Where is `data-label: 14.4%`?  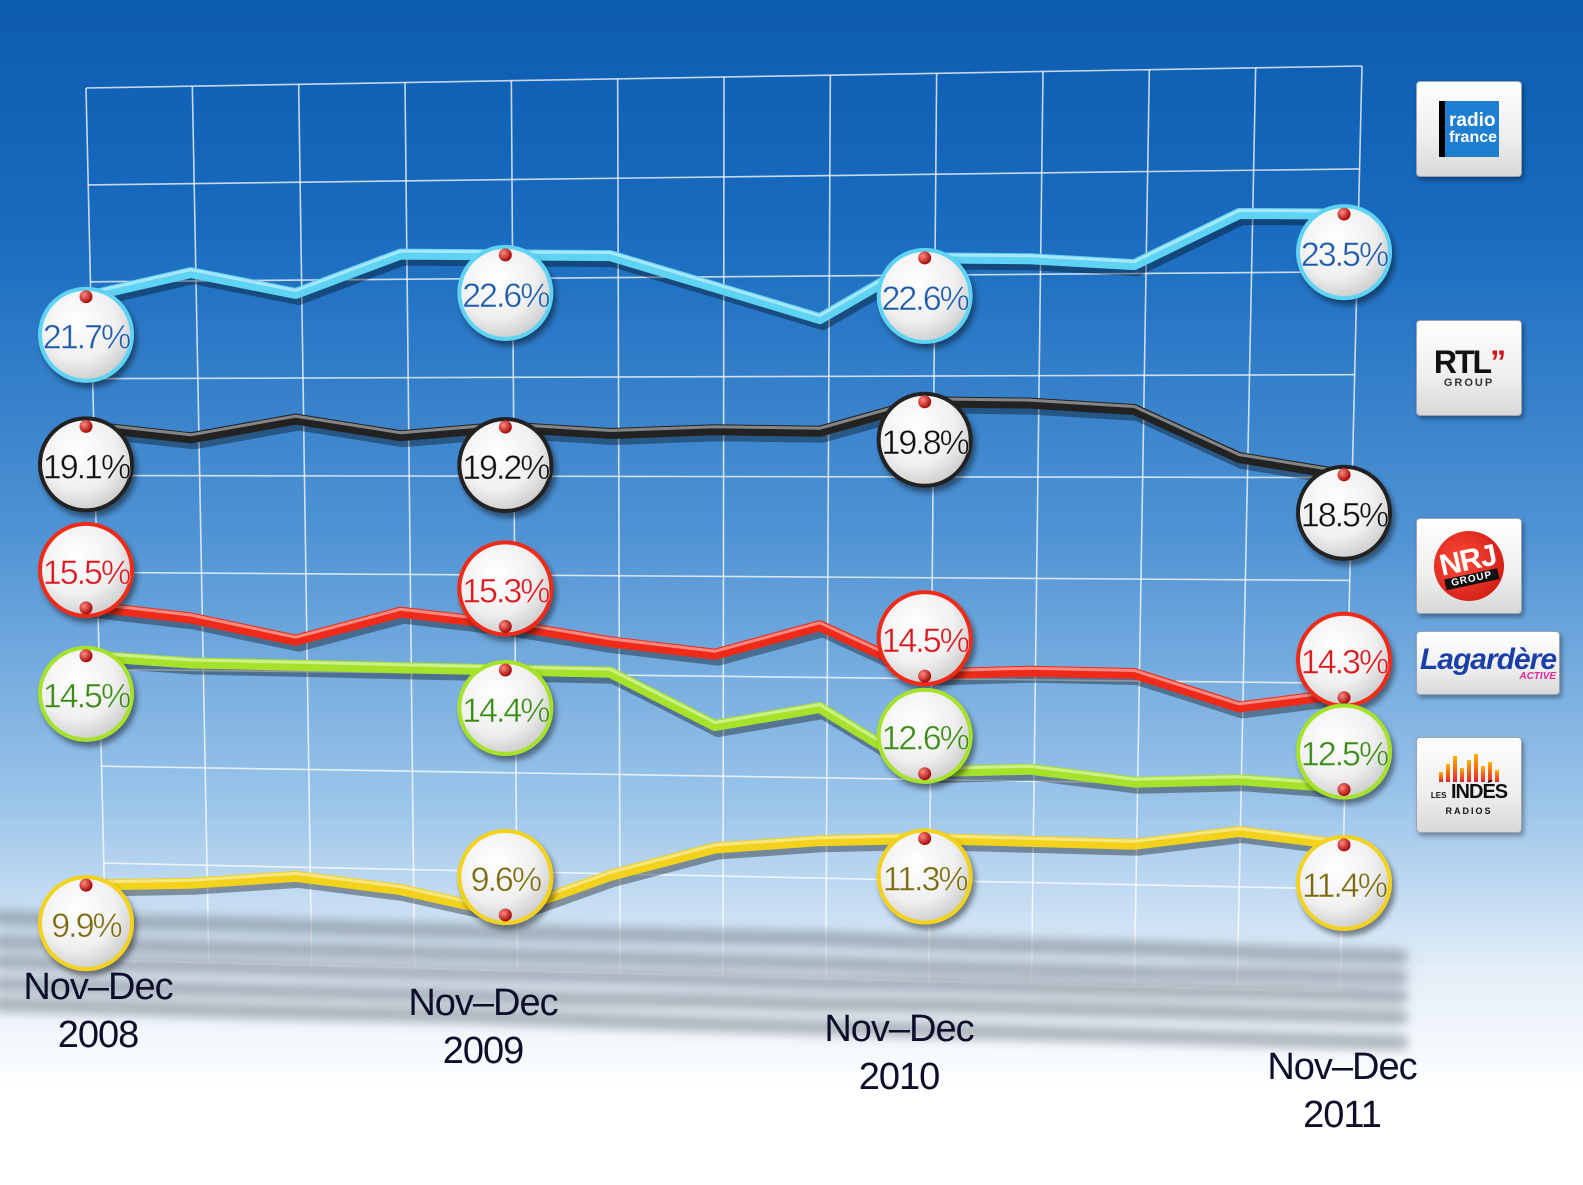
data-label: 14.4% is located at coordinates (506, 711).